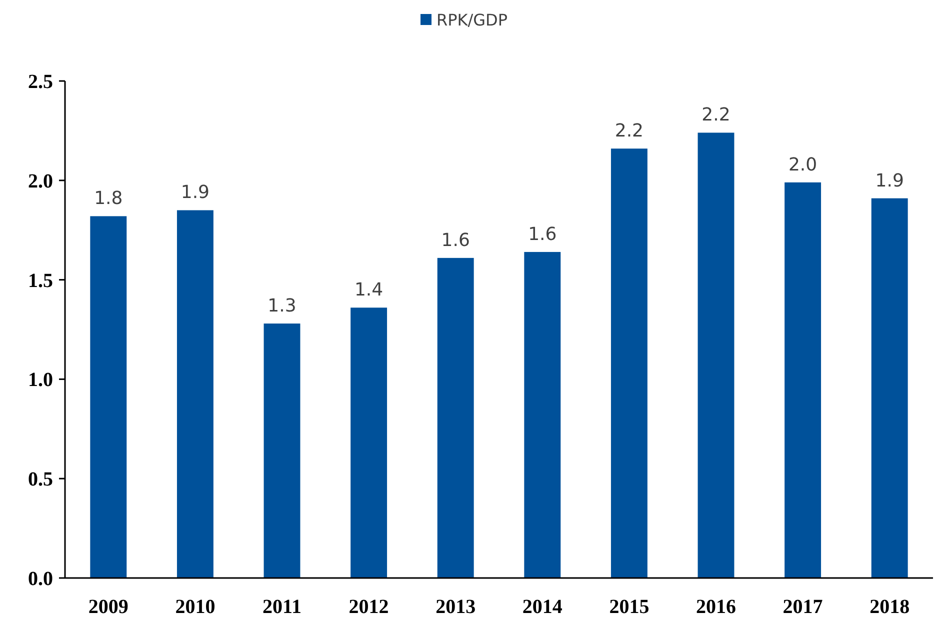 This screenshot has height=618, width=941. I want to click on y-tick-label: 2.0, so click(40, 181).